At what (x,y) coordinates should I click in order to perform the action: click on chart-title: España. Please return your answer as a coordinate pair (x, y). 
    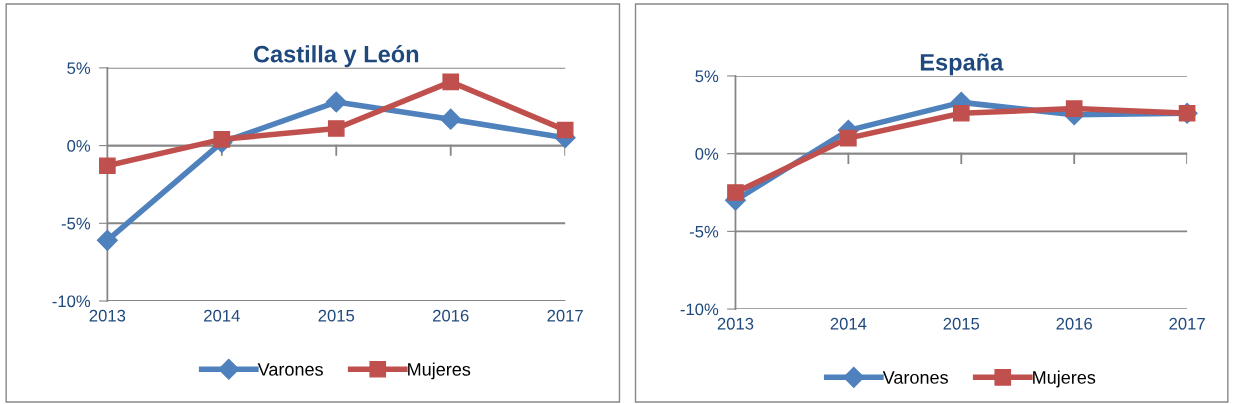
    Looking at the image, I should click on (962, 64).